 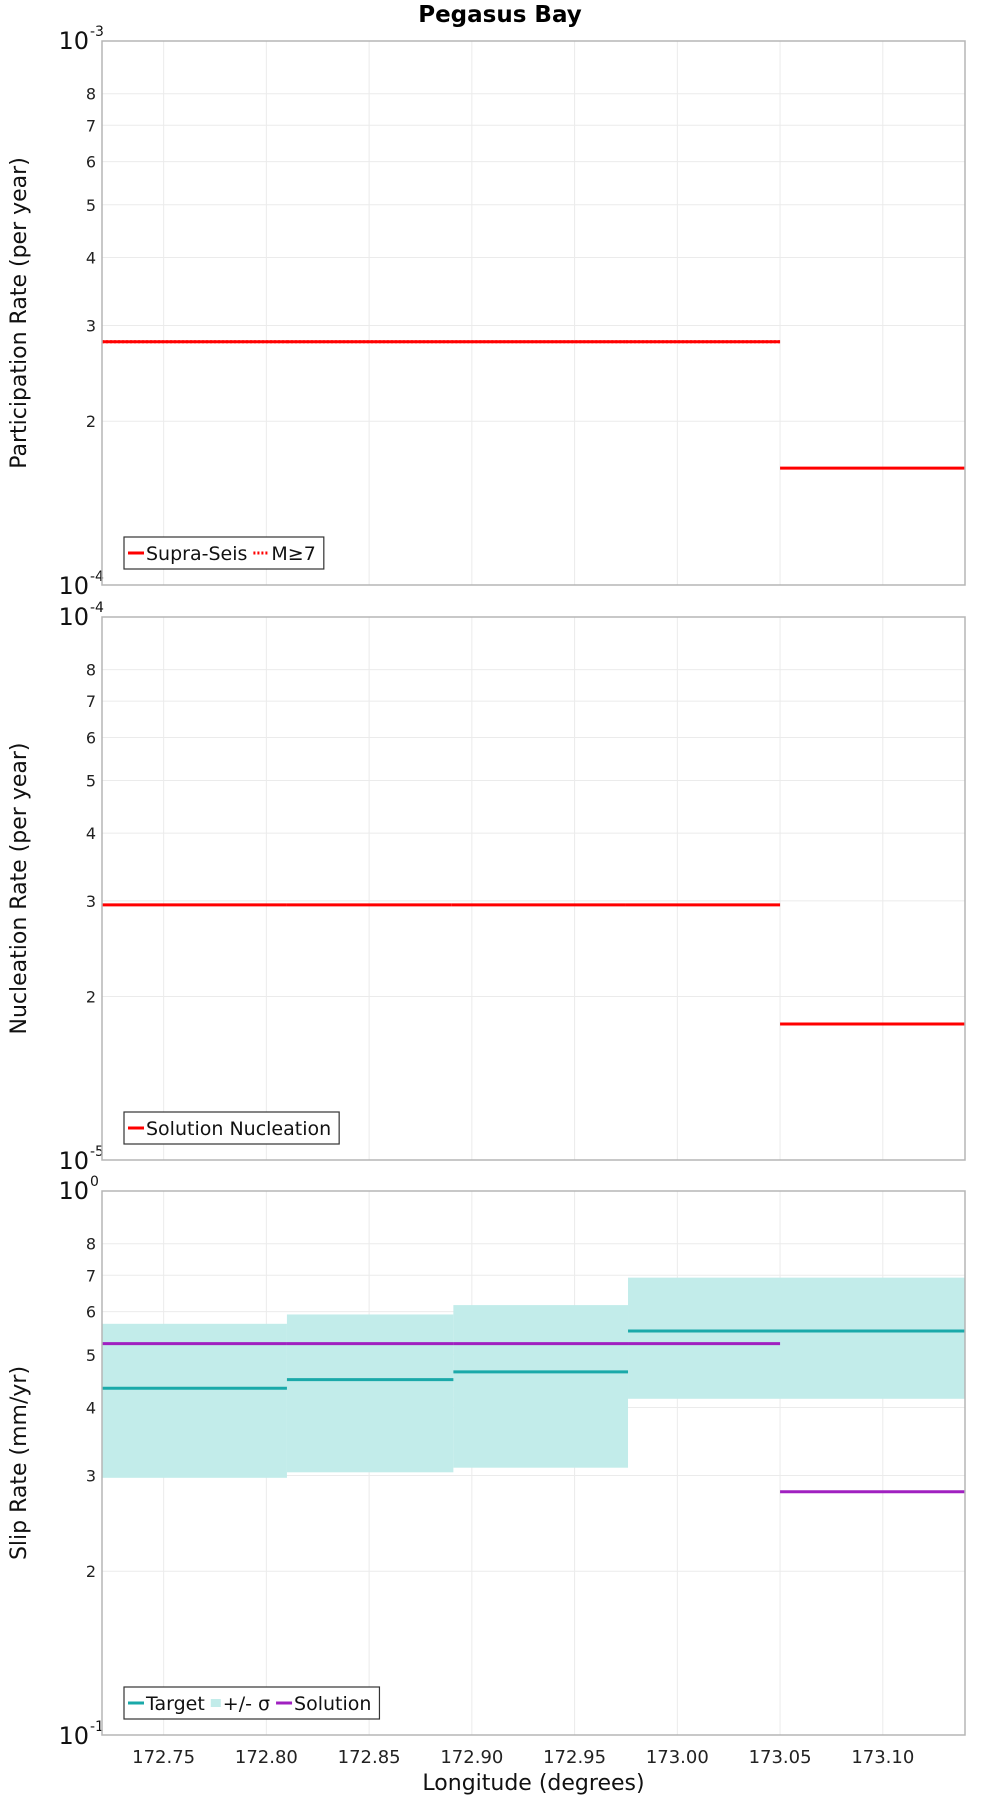 What do you see at coordinates (780, 1757) in the screenshot?
I see `x-tick-label: 173.05` at bounding box center [780, 1757].